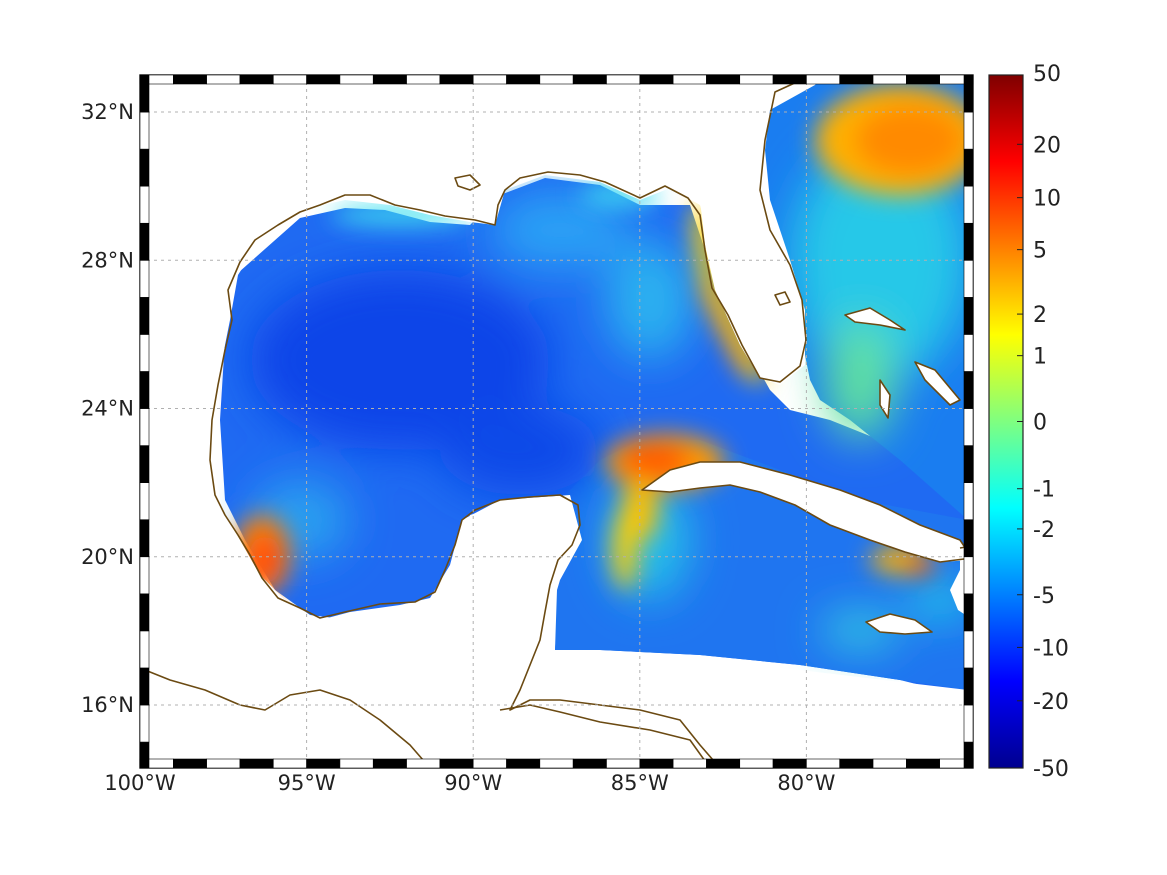  What do you see at coordinates (1051, 769) in the screenshot?
I see `colorbar-tick-label: -50` at bounding box center [1051, 769].